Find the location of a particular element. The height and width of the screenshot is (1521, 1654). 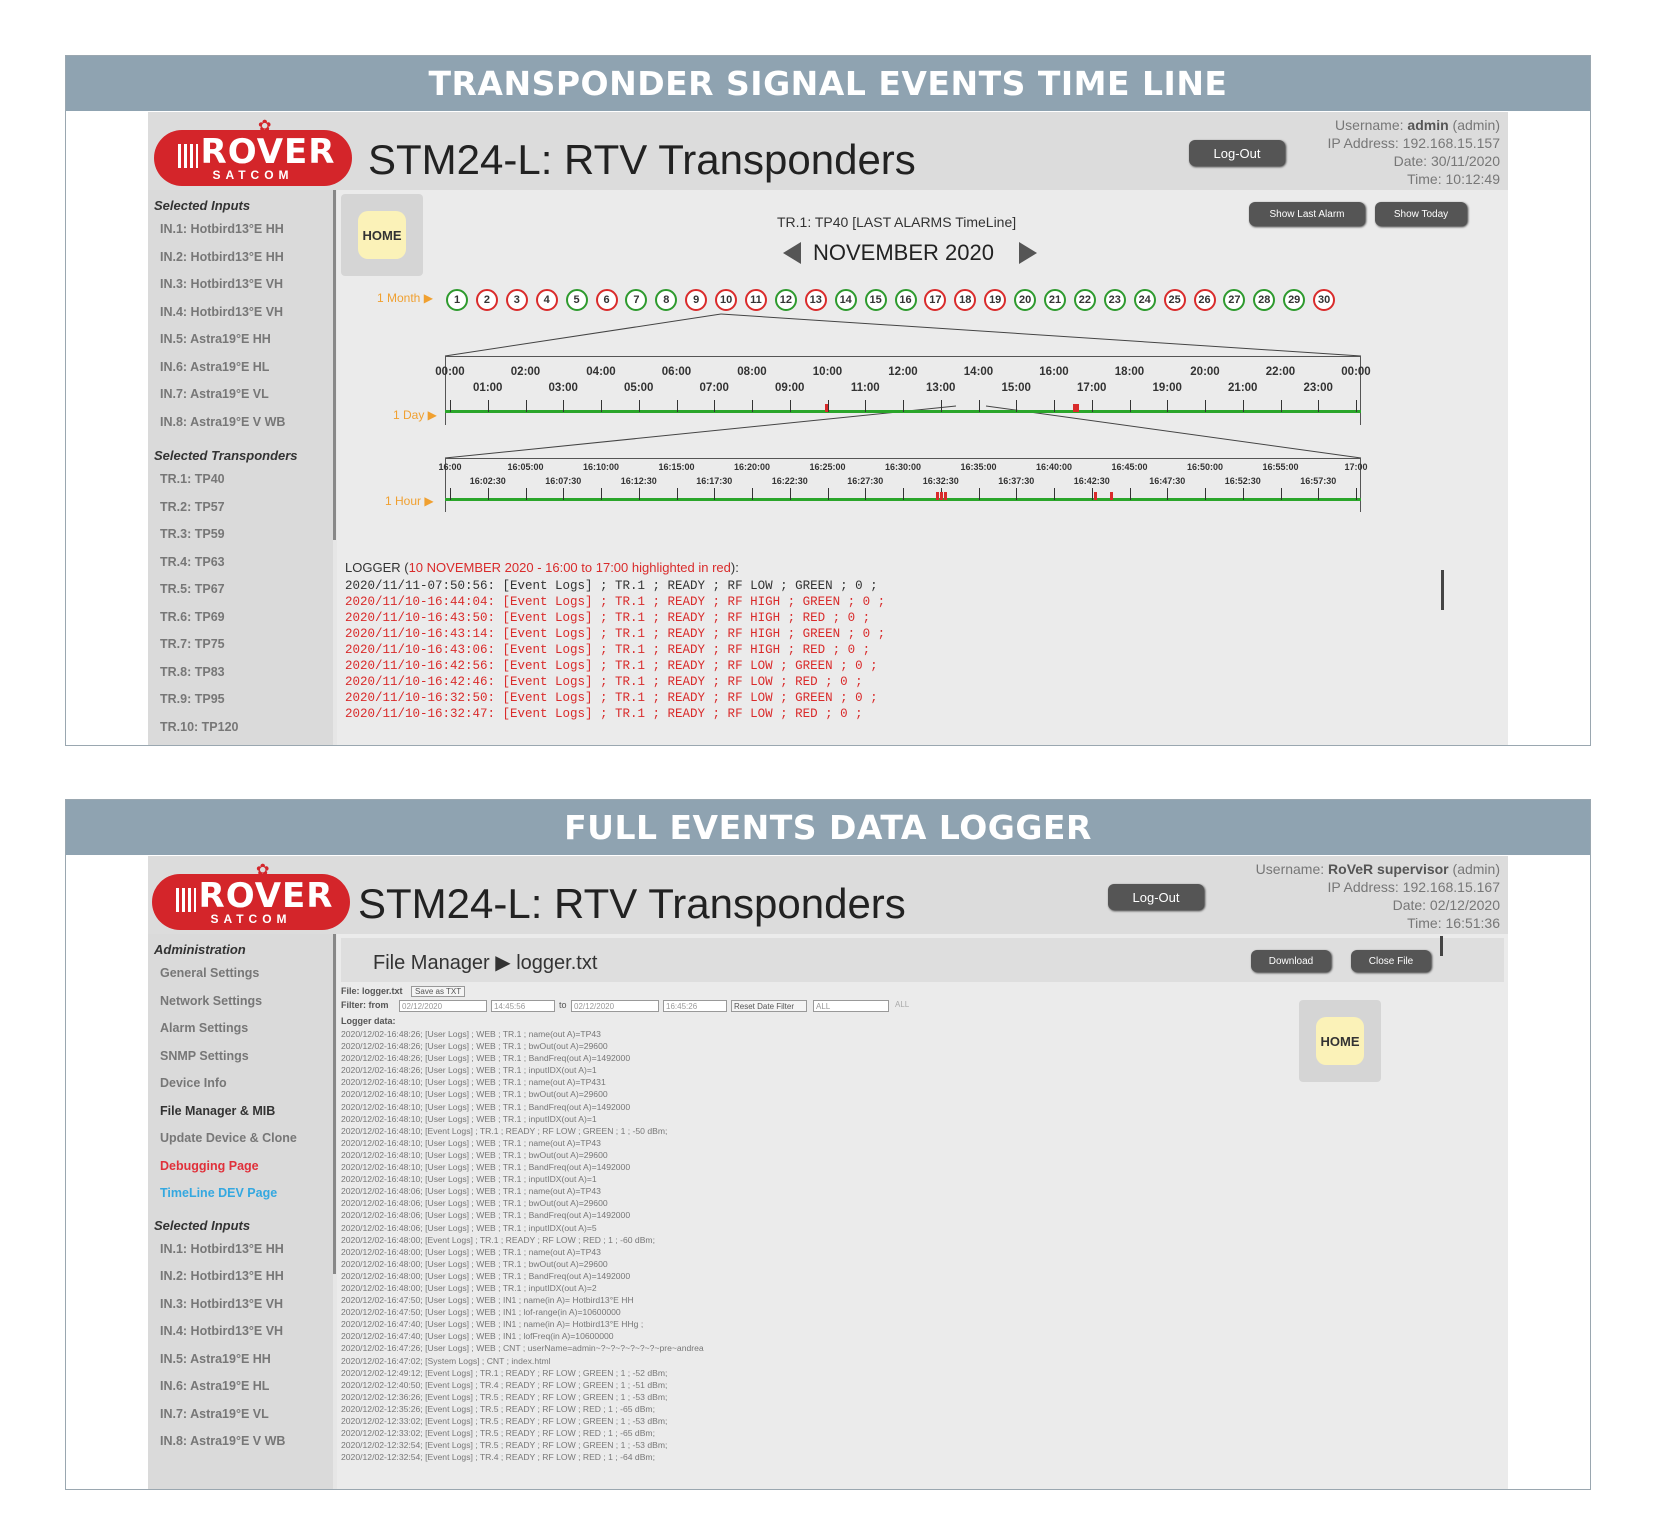

main-scrollbar is located at coordinates (1441, 946).